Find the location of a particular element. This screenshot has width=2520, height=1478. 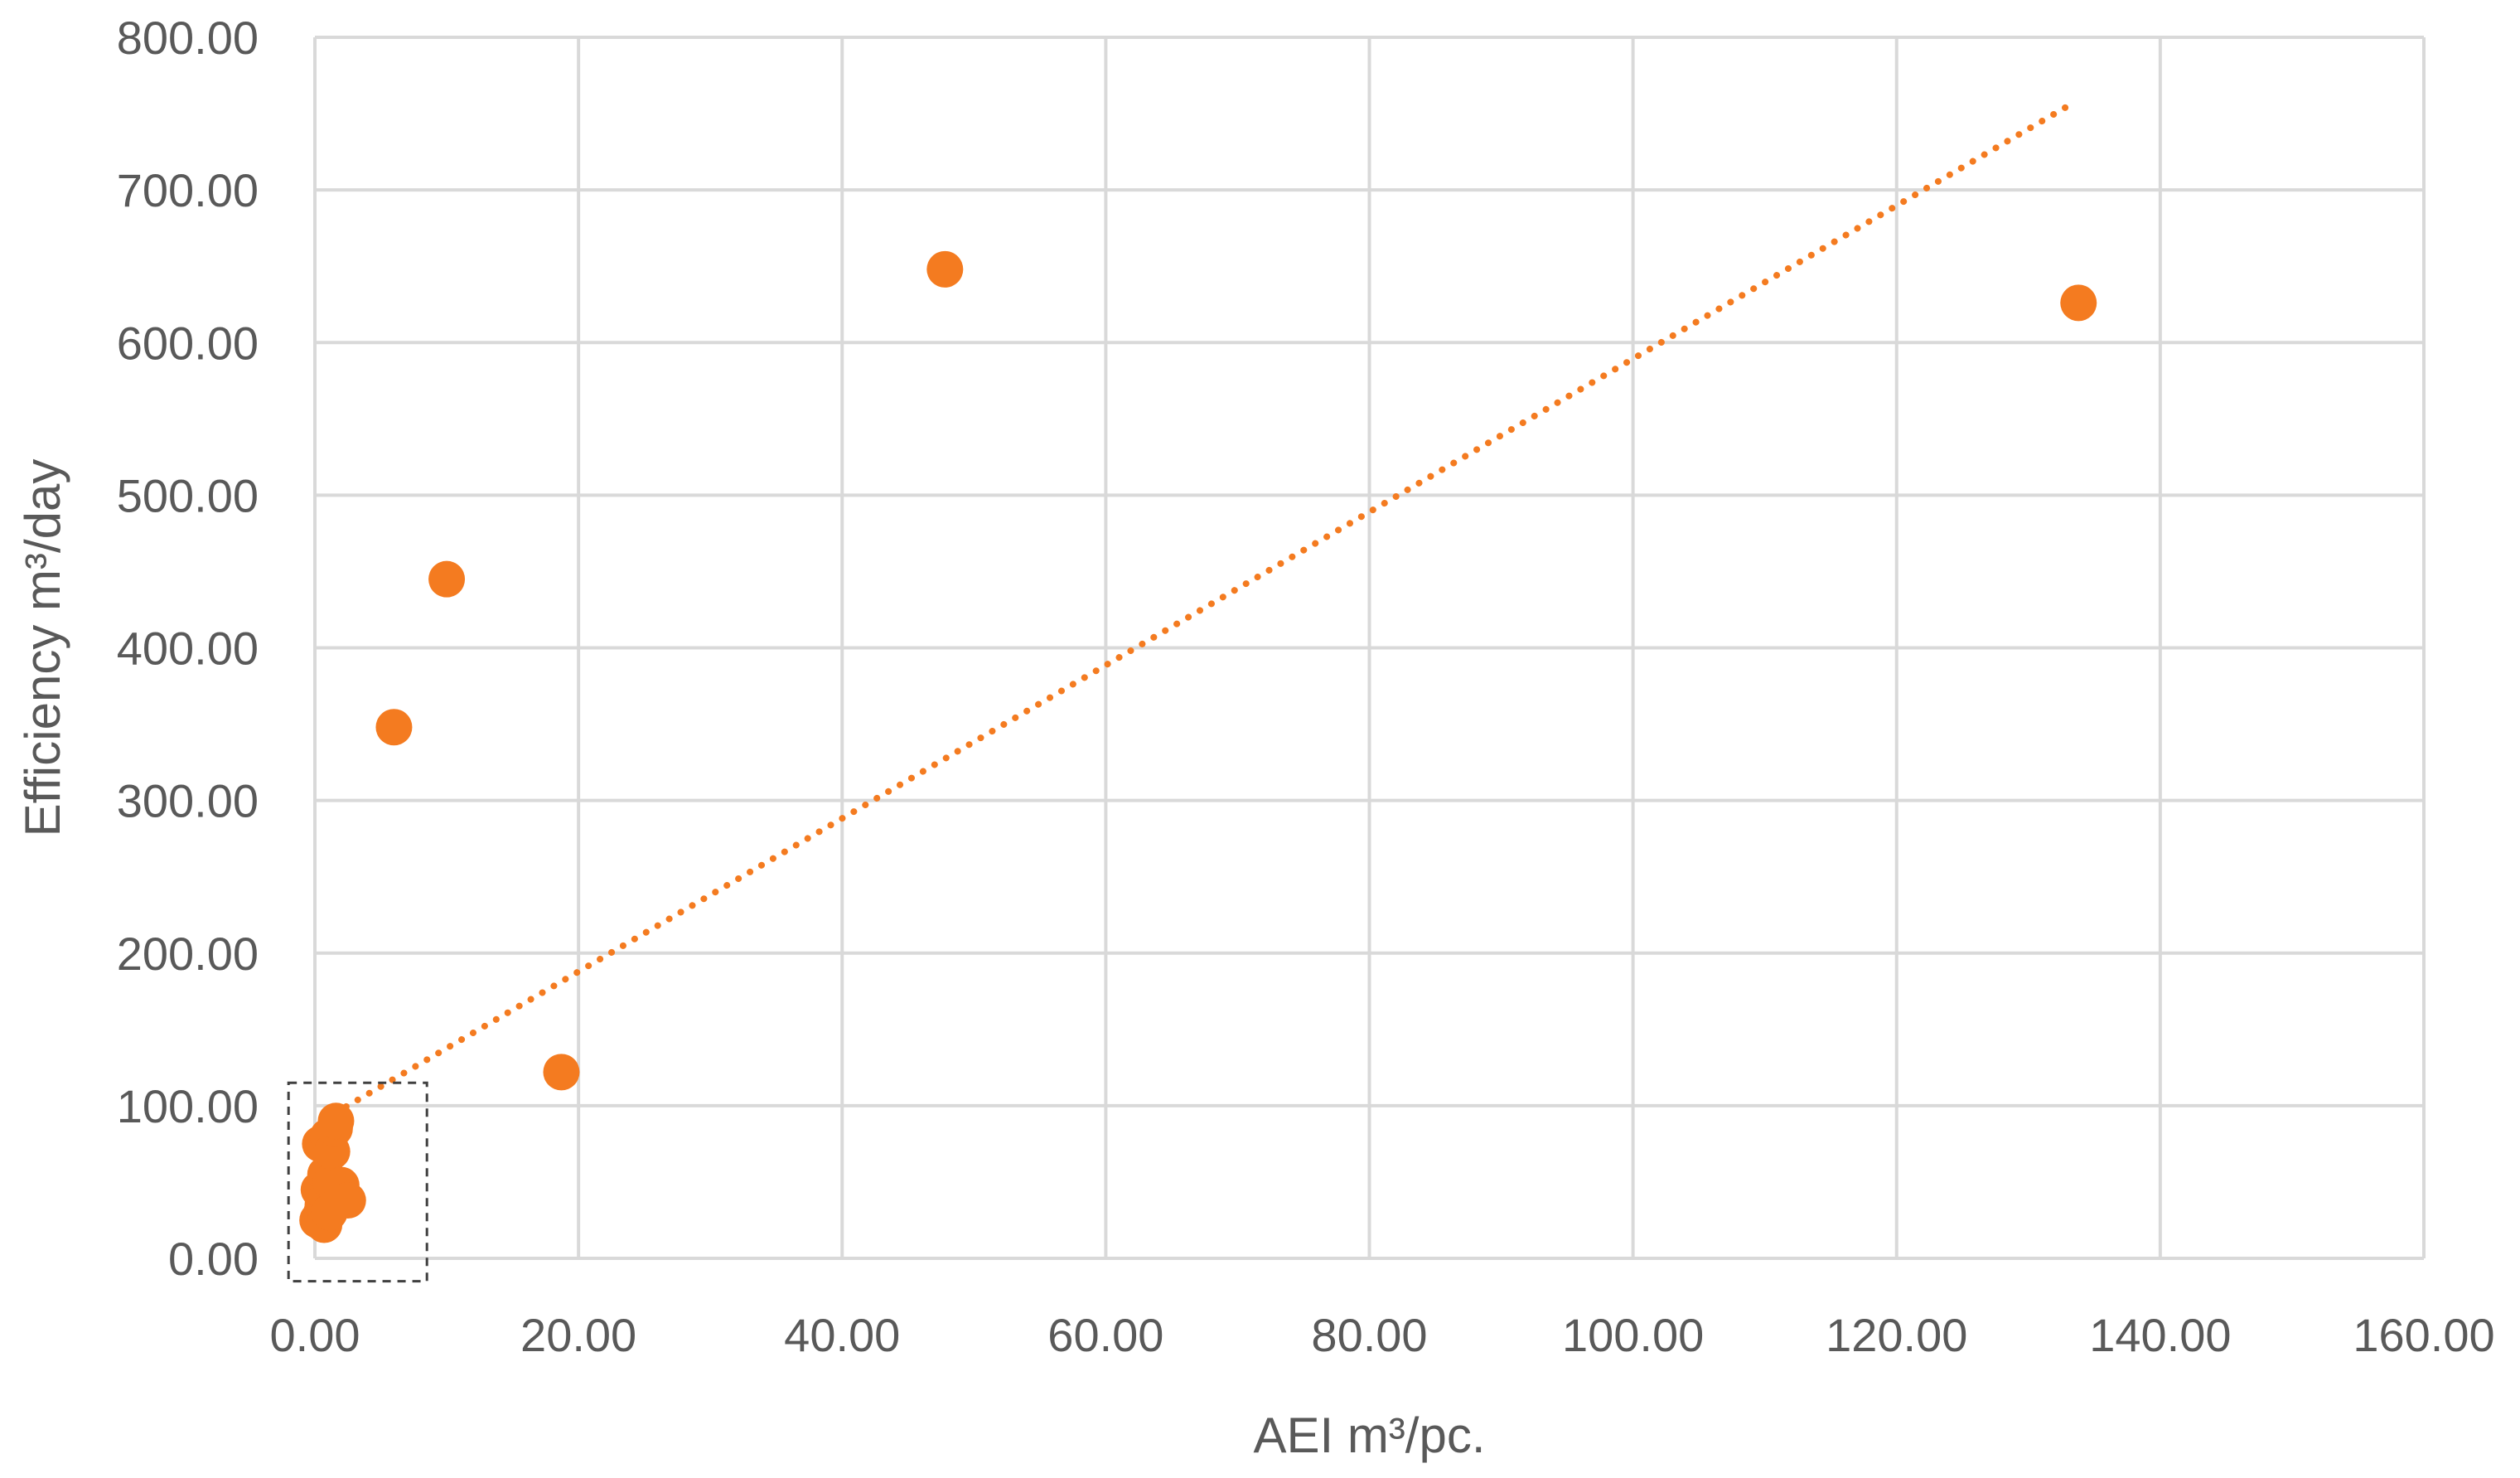

x-tick-label: 160.00 is located at coordinates (2423, 1335).